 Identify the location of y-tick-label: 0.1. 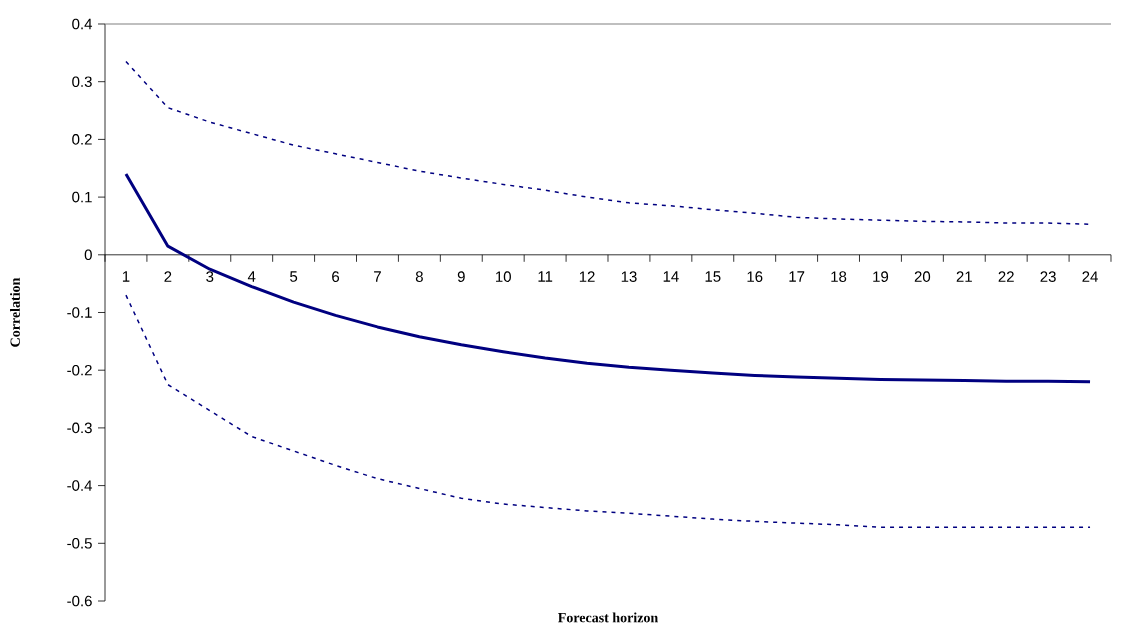
(82, 197).